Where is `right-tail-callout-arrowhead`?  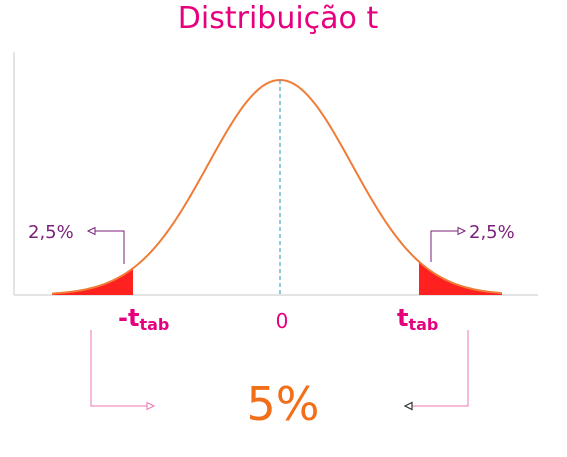
right-tail-callout-arrowhead is located at coordinates (462, 231).